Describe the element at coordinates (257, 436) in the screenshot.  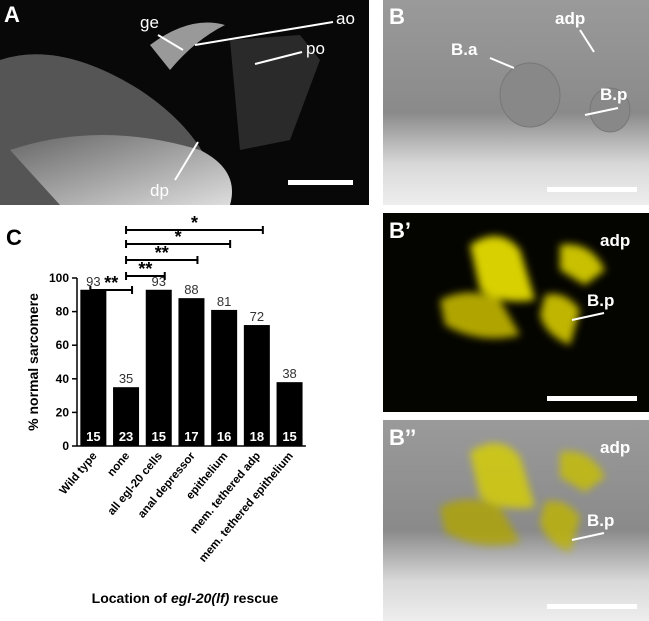
I see `n-label: 18` at that location.